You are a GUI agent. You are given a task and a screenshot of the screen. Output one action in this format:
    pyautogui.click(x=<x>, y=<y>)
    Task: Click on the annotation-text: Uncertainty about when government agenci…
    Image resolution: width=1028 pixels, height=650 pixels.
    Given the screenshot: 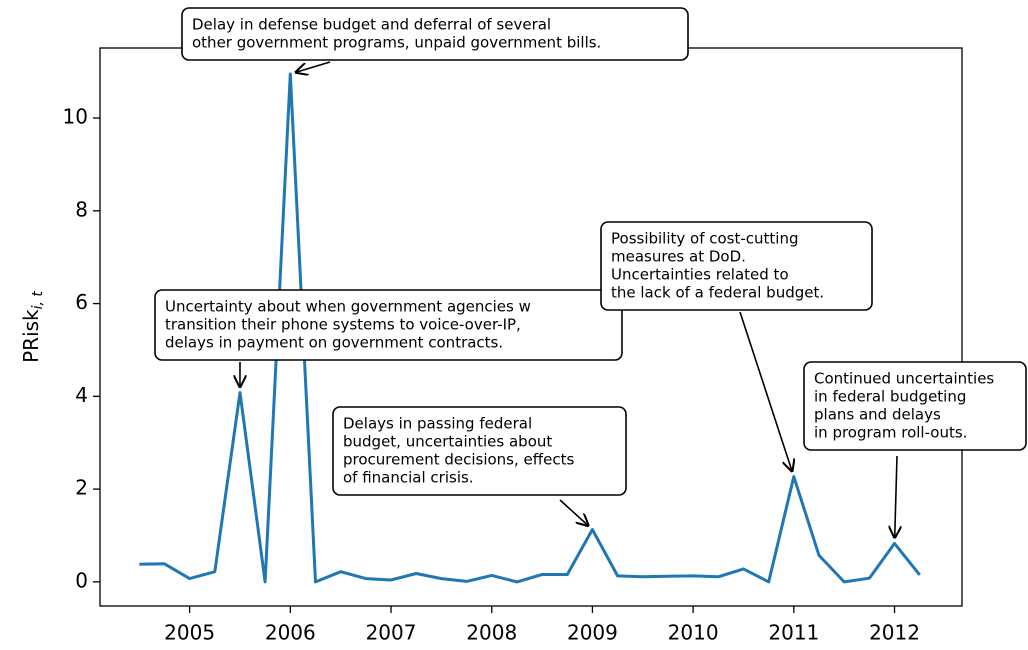 What is the action you would take?
    pyautogui.click(x=348, y=307)
    